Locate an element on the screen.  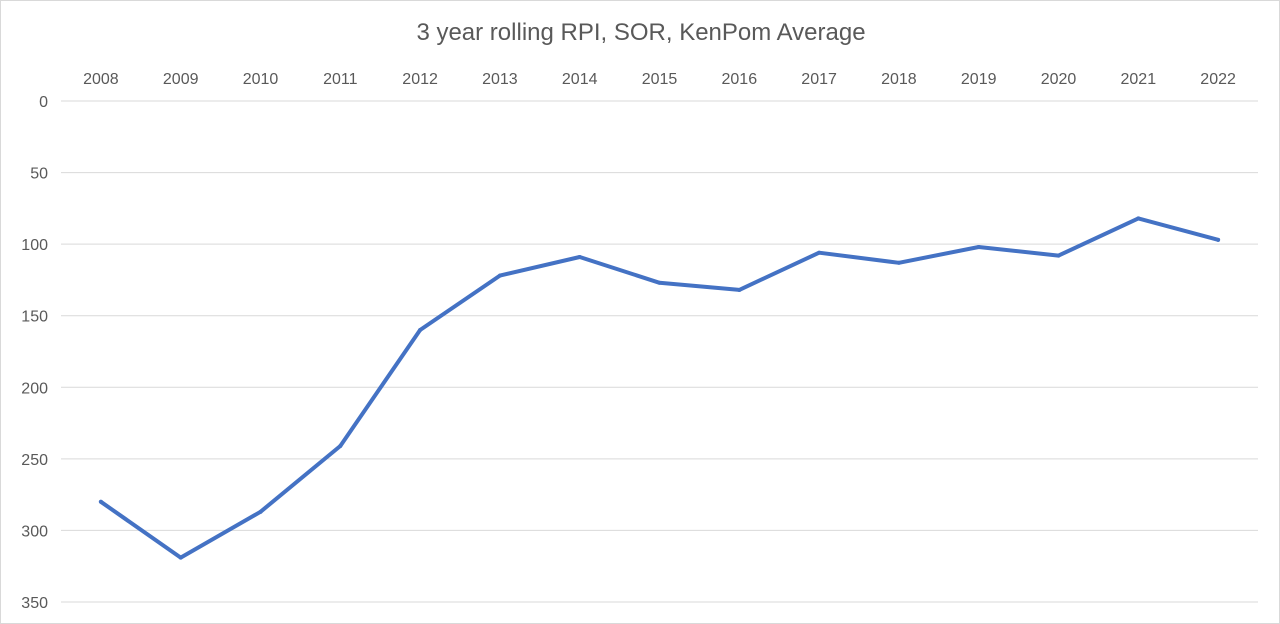
y-tick-label: 100 is located at coordinates (34, 245).